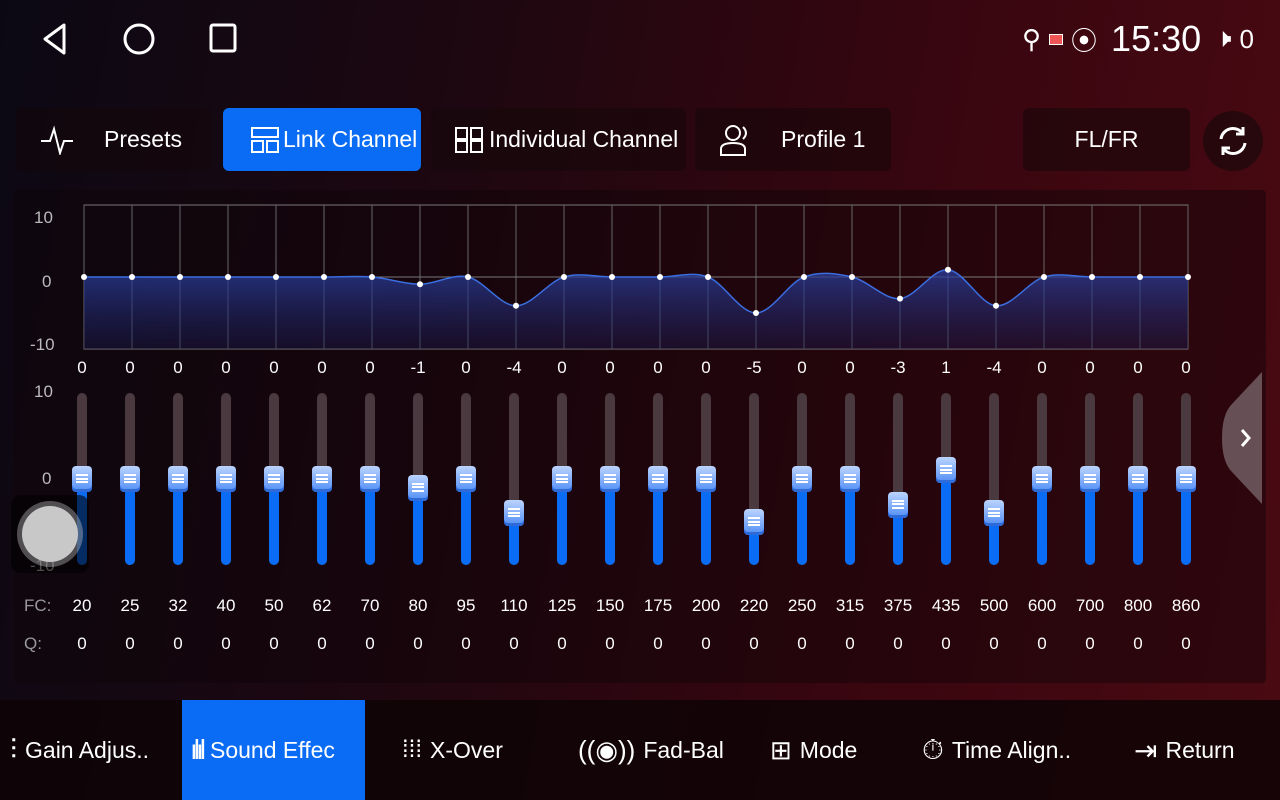 The width and height of the screenshot is (1280, 800). What do you see at coordinates (42, 344) in the screenshot?
I see `graph-tick-label: -10` at bounding box center [42, 344].